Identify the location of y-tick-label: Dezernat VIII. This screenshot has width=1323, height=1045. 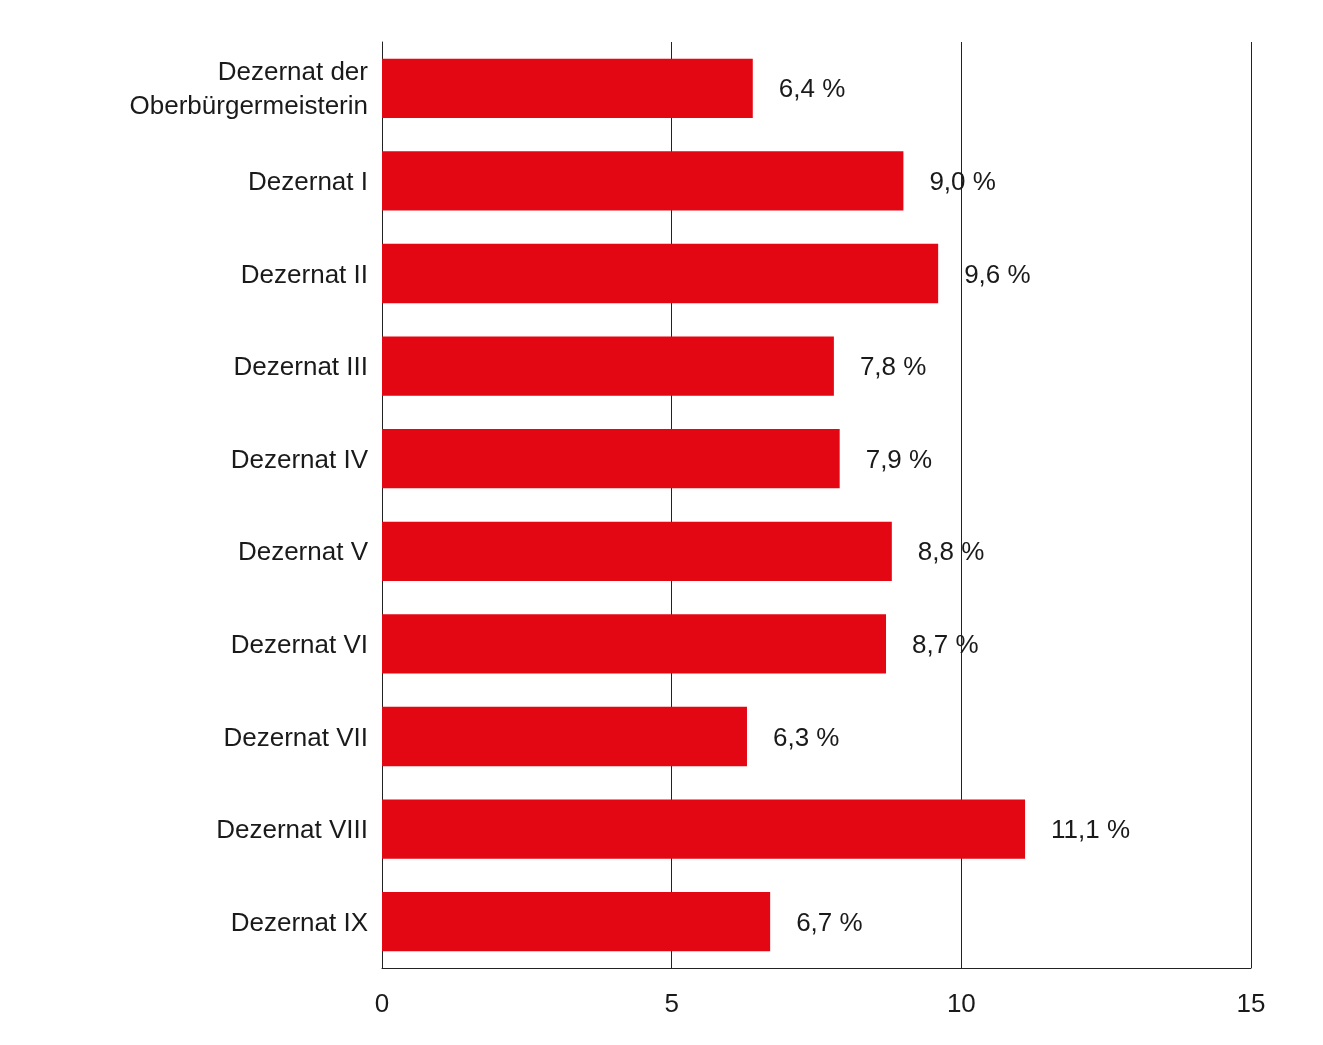
(292, 829).